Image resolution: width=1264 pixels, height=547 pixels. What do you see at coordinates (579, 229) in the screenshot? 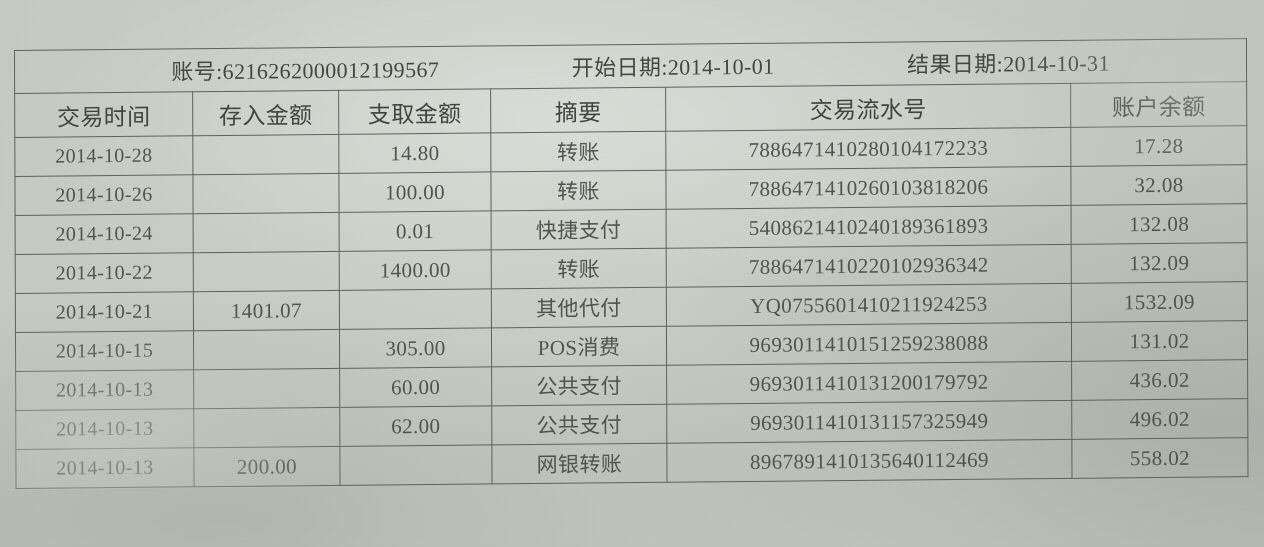
I see `cell-summary: 快捷支付` at bounding box center [579, 229].